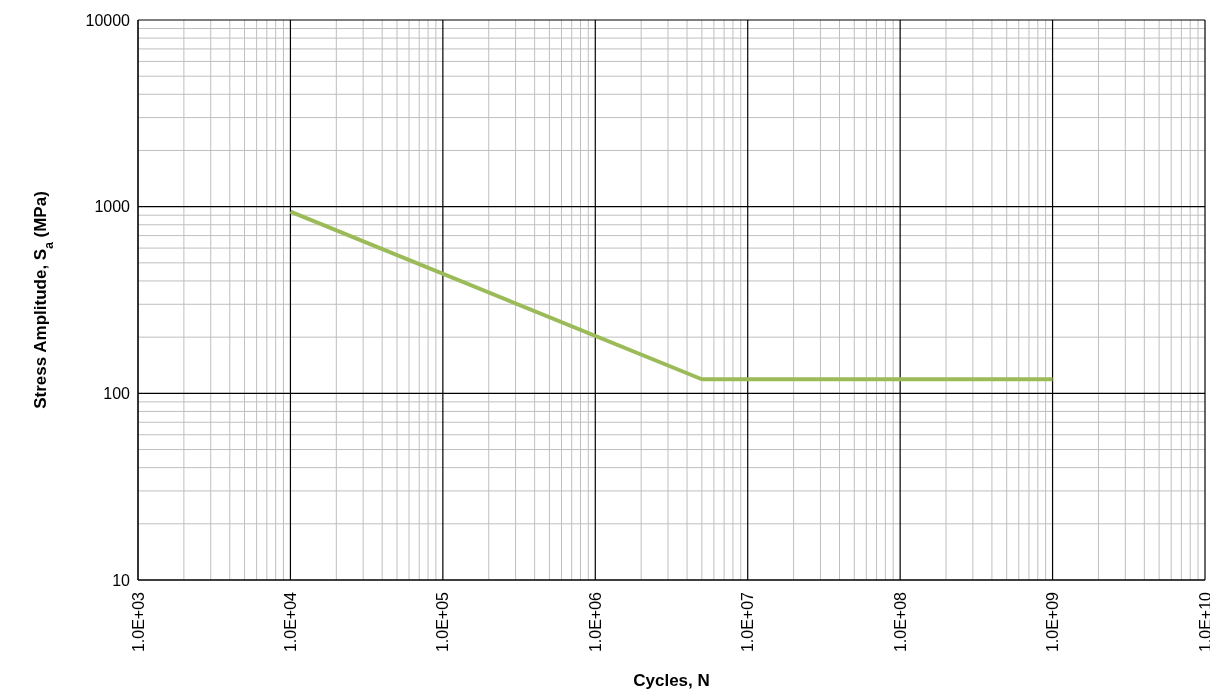 This screenshot has width=1218, height=700. I want to click on y-tick-label: 10000, so click(108, 20).